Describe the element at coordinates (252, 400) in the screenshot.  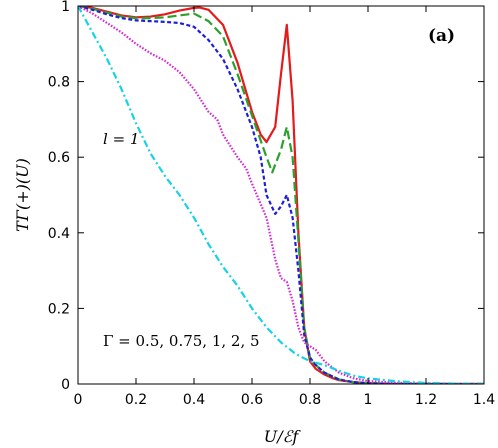
I see `x-tick-label: 0.6` at that location.